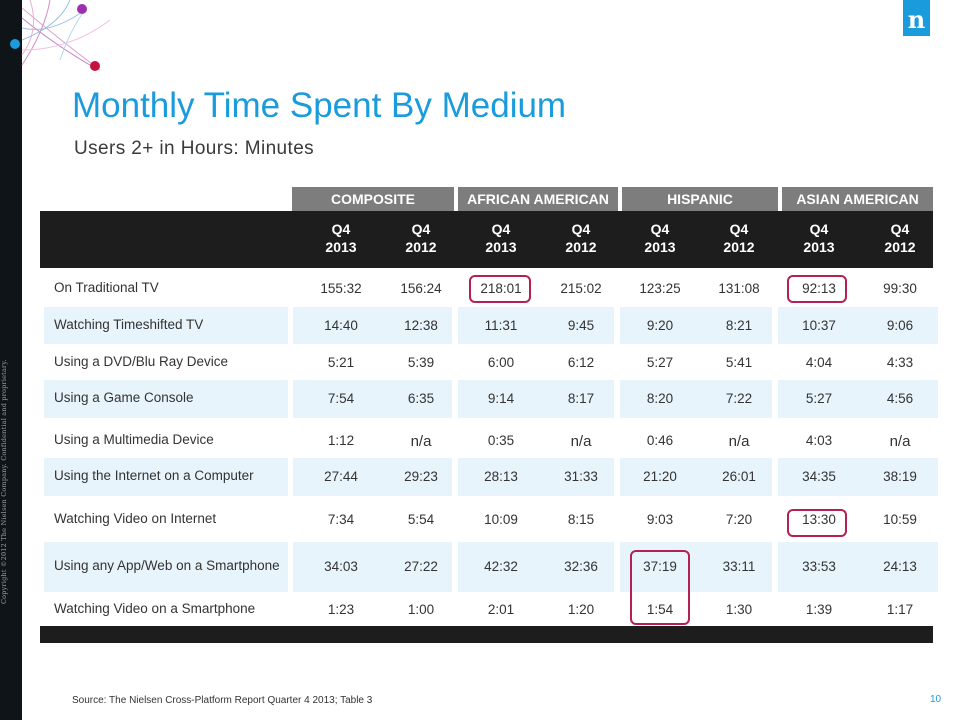 Image resolution: width=960 pixels, height=720 pixels. Describe the element at coordinates (819, 566) in the screenshot. I see `table-cell: 33:53` at that location.